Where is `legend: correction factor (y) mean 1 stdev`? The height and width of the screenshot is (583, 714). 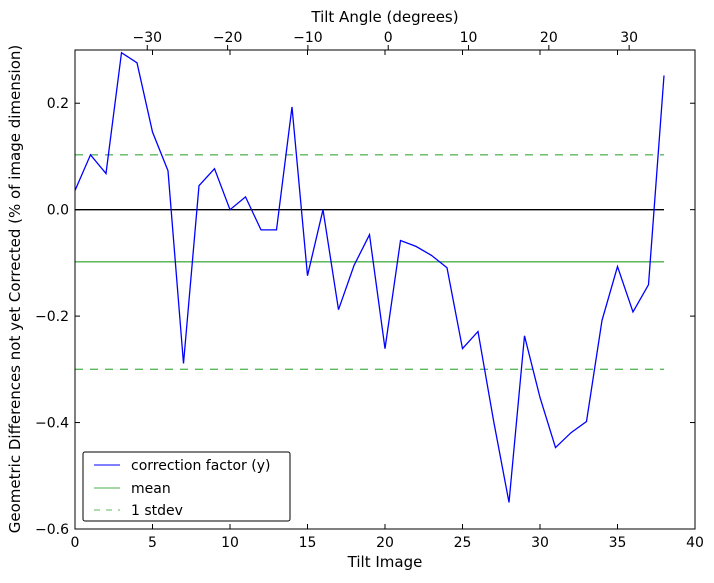 legend: correction factor (y) mean 1 stdev is located at coordinates (186, 486).